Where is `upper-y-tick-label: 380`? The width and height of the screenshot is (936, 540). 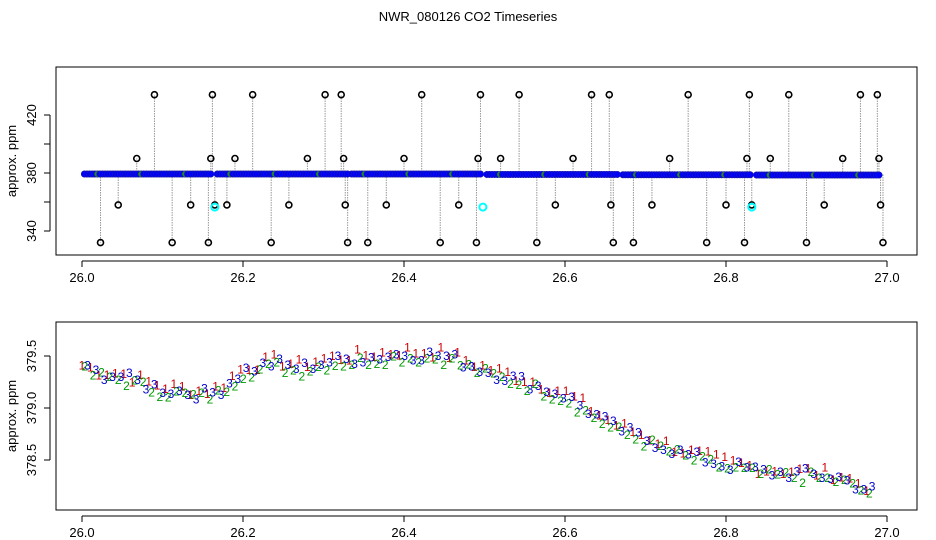 upper-y-tick-label: 380 is located at coordinates (31, 173).